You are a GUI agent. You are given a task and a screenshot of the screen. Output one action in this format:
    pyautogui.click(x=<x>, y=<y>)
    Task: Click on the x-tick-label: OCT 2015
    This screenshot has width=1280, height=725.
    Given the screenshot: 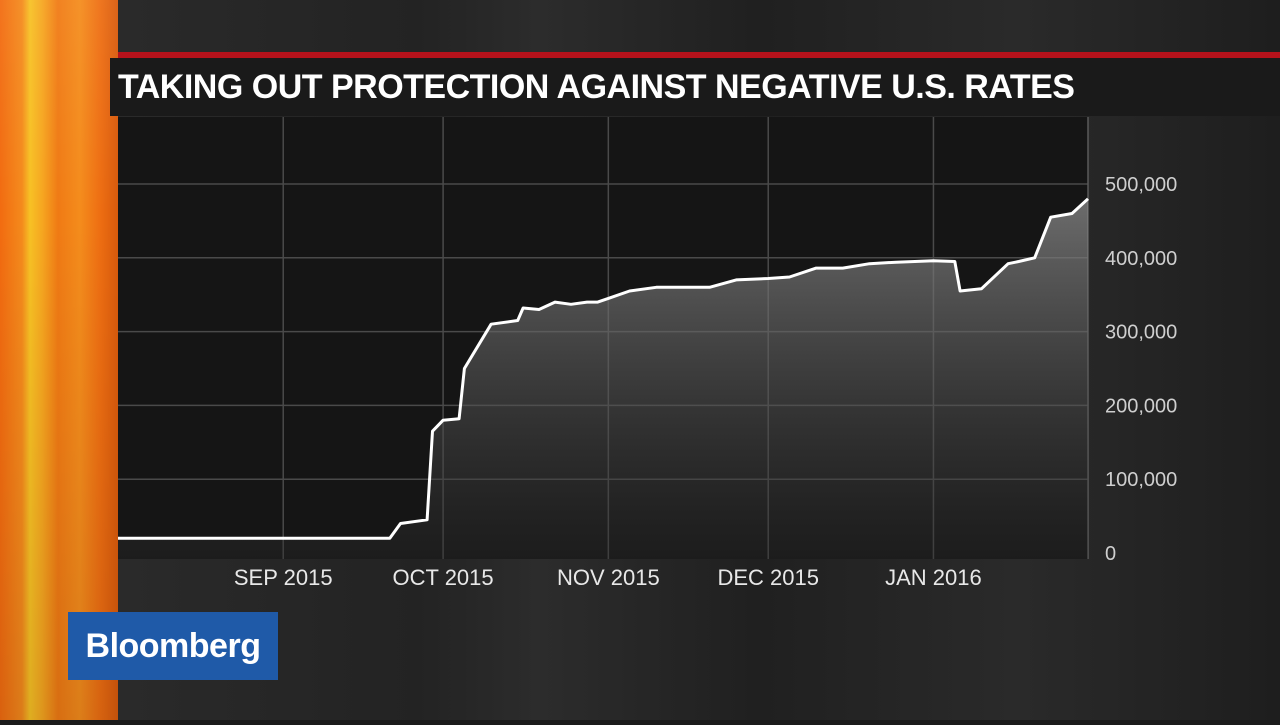 What is the action you would take?
    pyautogui.click(x=443, y=577)
    